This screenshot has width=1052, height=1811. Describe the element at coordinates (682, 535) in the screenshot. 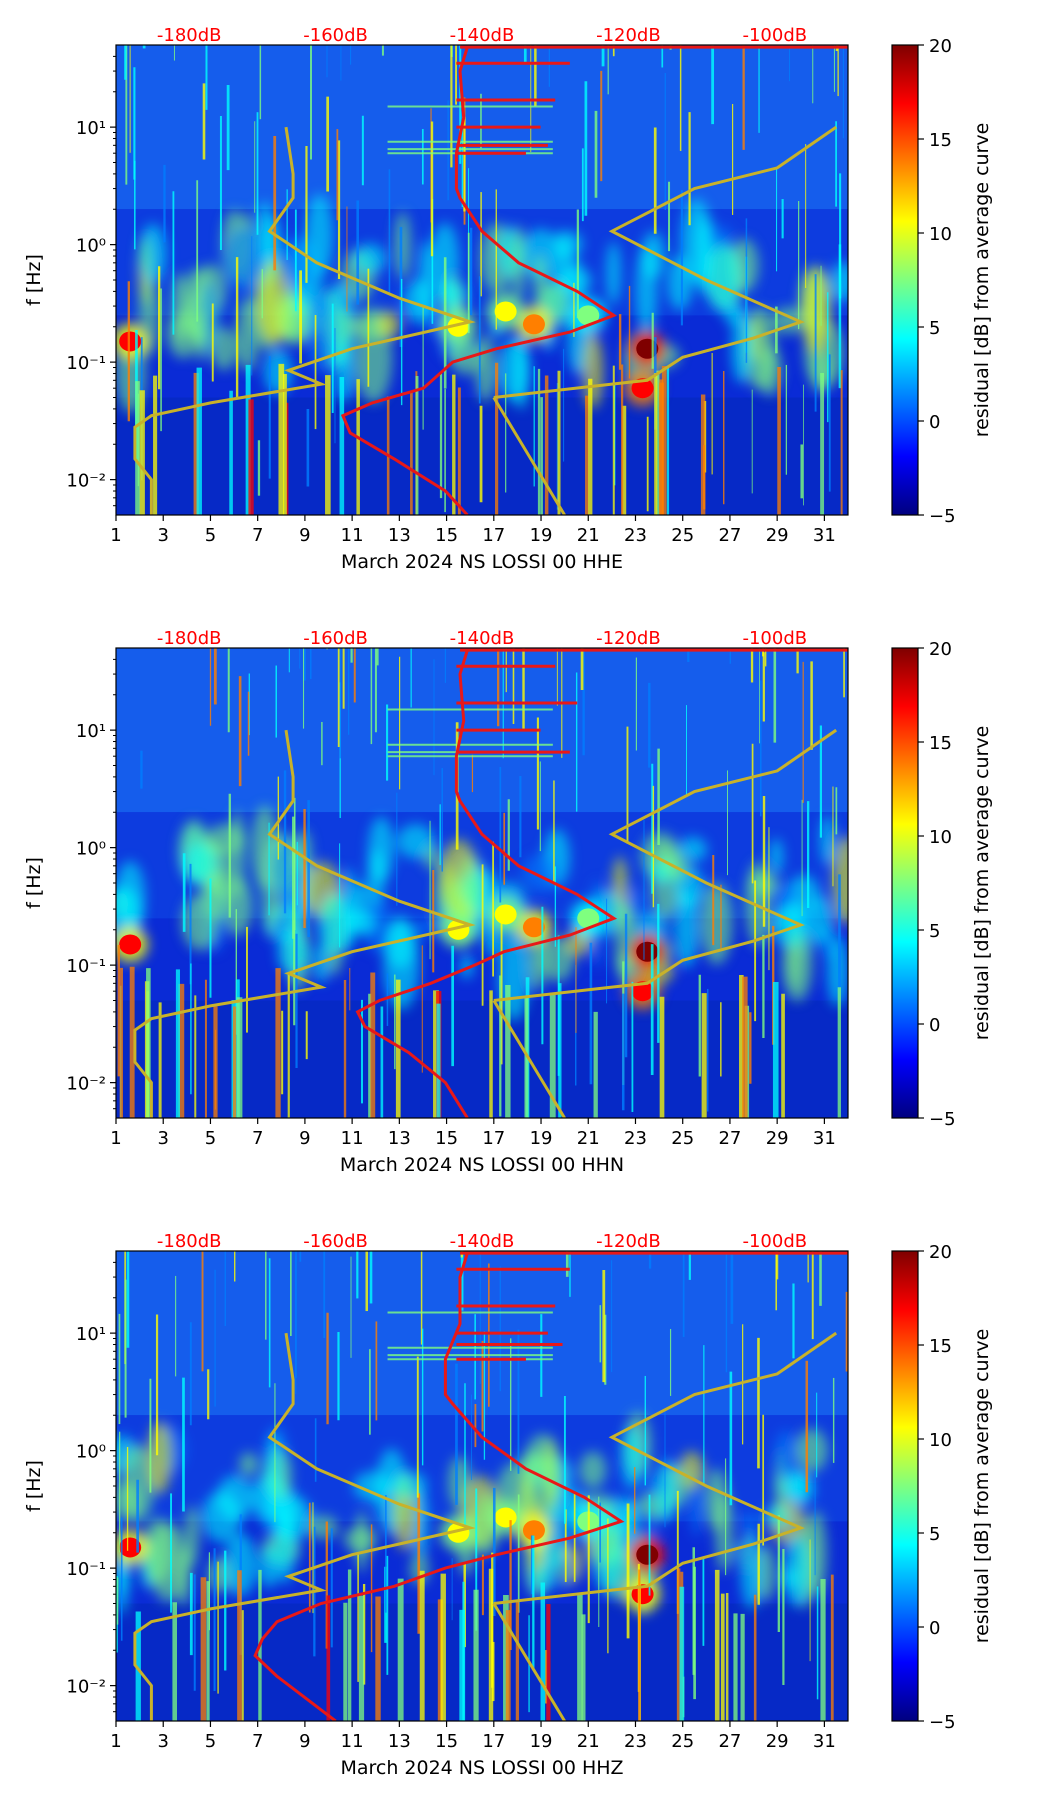

I see `x-tick-label: 25` at that location.